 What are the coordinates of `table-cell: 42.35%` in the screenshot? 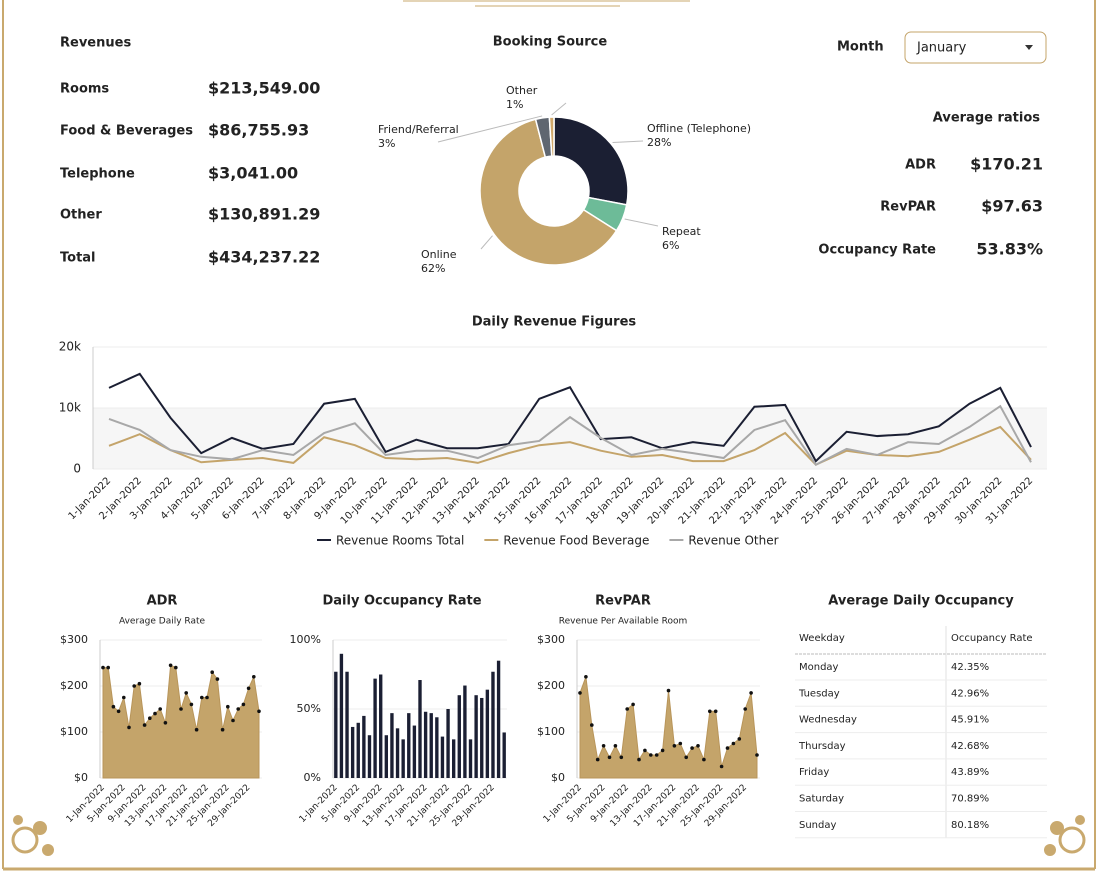 It's located at (970, 667).